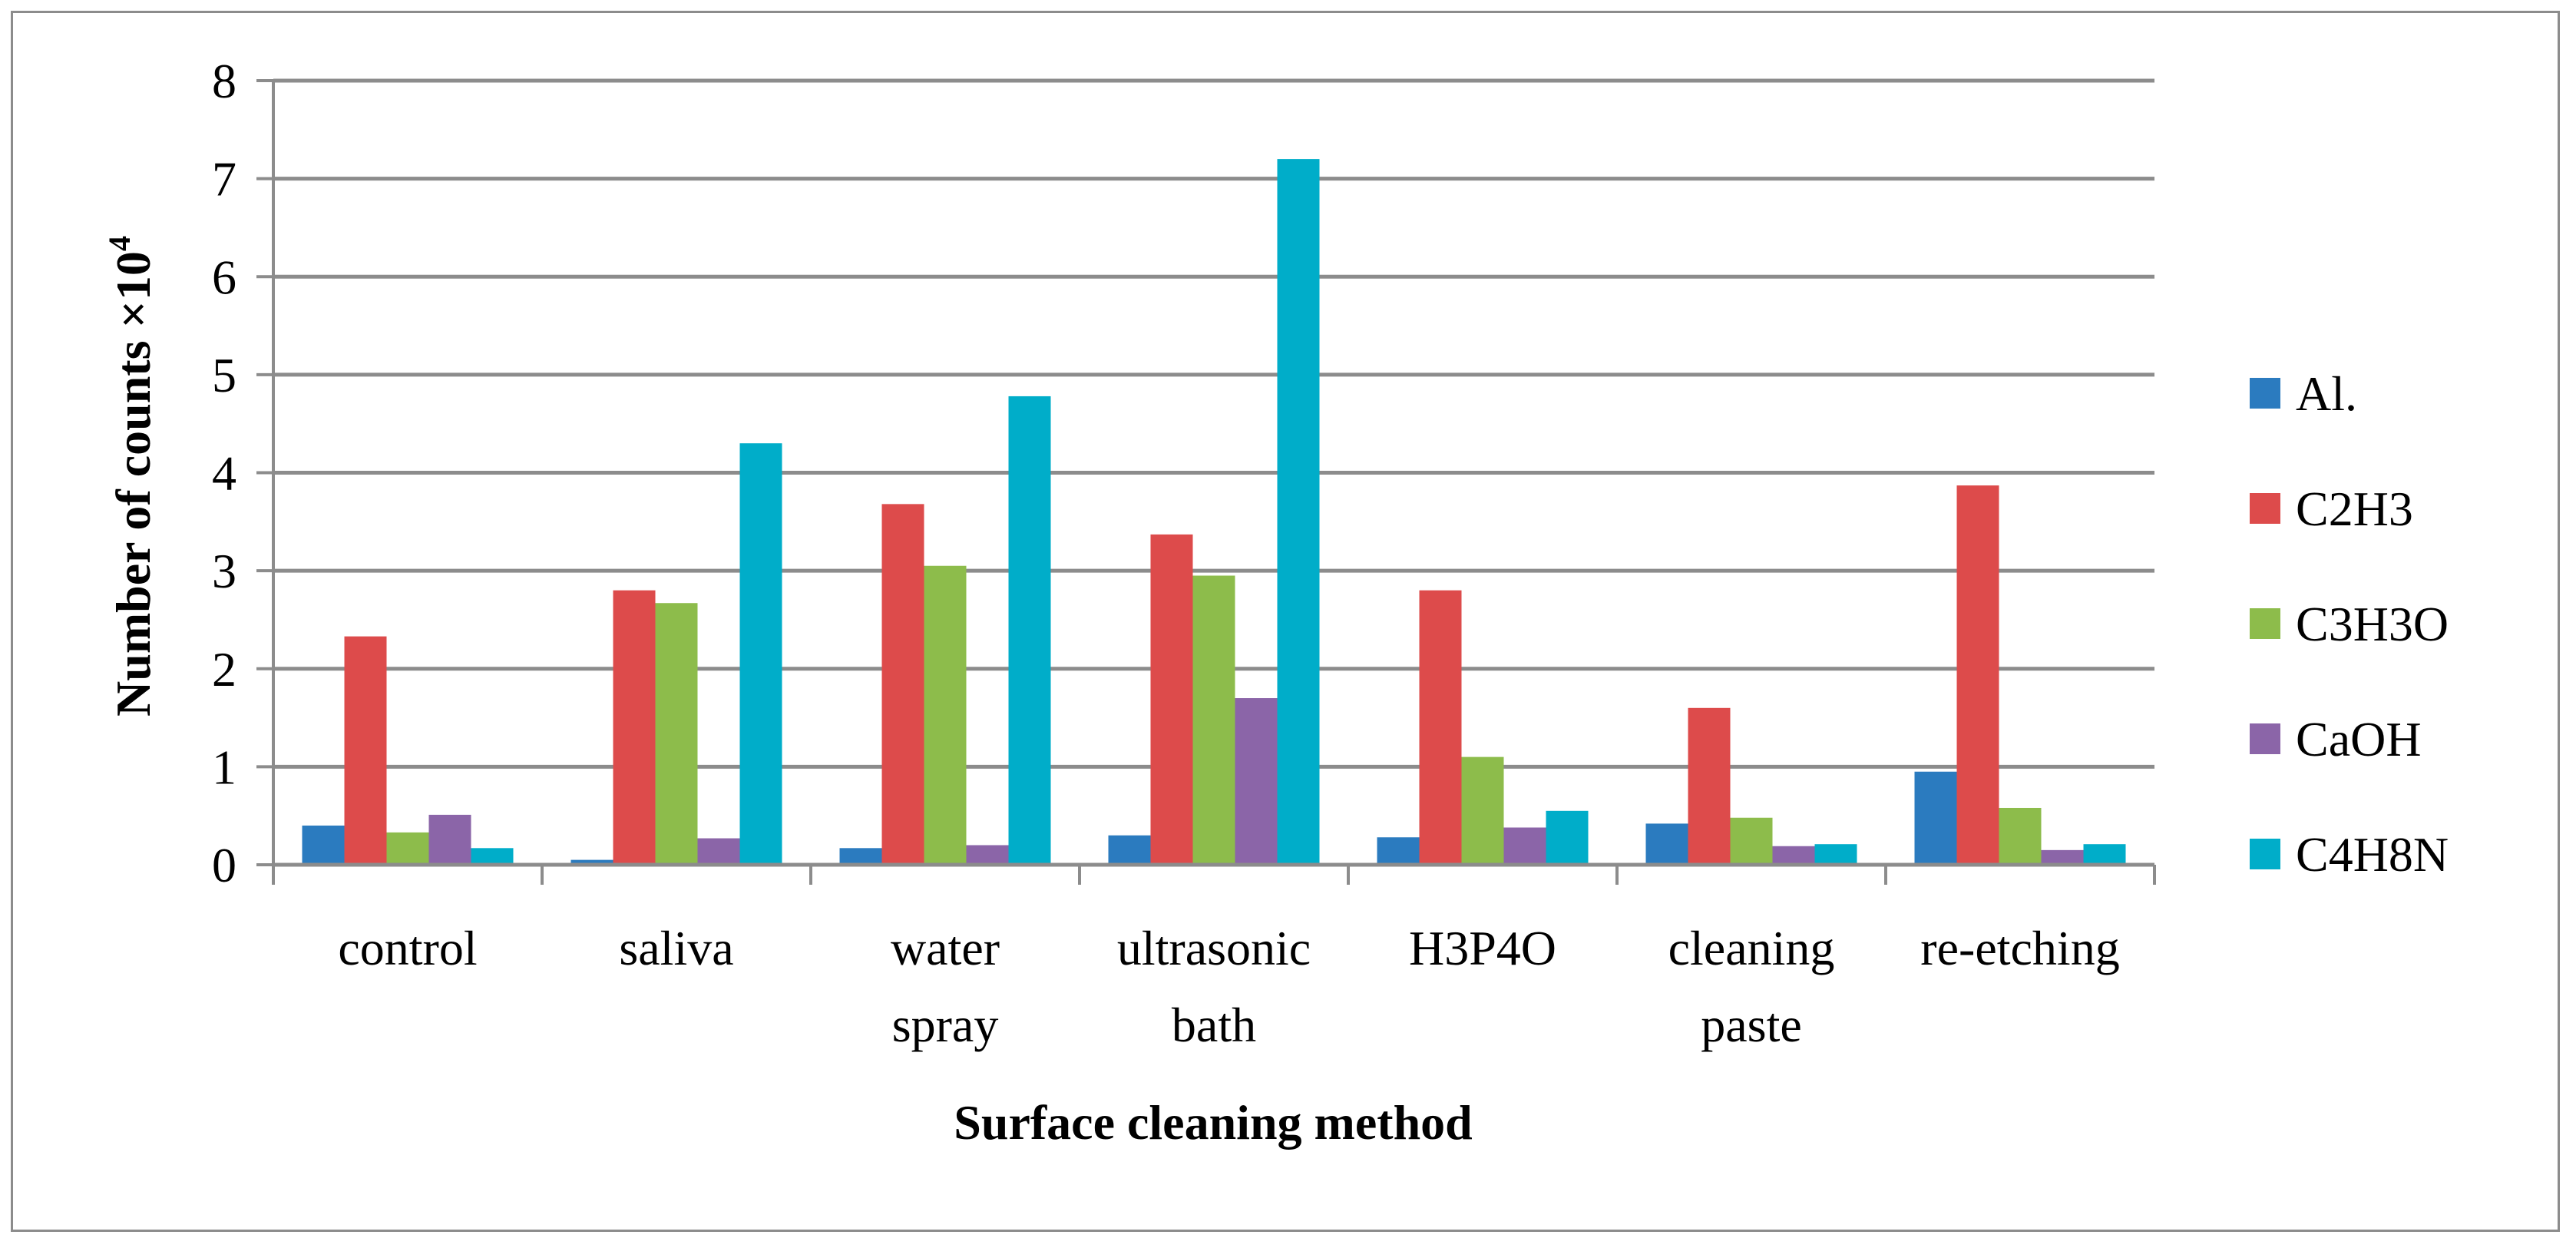 Image resolution: width=2576 pixels, height=1248 pixels. What do you see at coordinates (1171, 699) in the screenshot?
I see `bar-c2h3-ultrasonic-bath` at bounding box center [1171, 699].